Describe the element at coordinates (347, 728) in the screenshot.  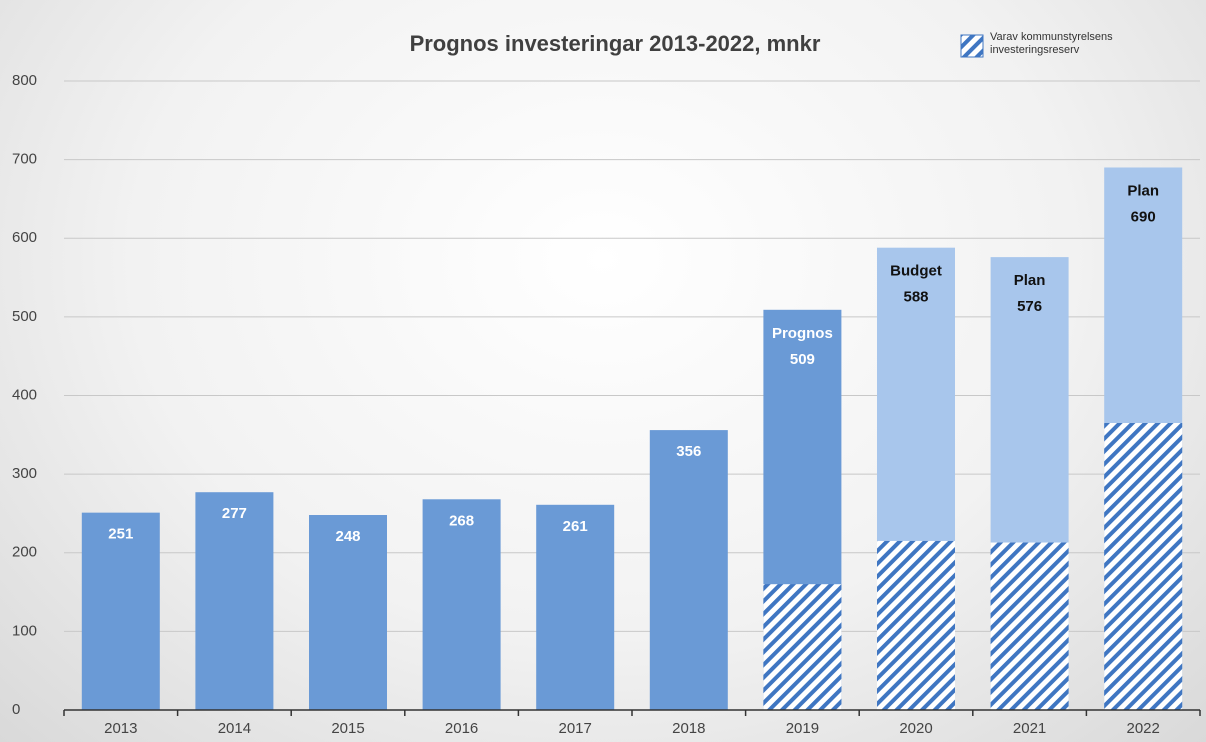
I see `x-tick-label: 2015` at that location.